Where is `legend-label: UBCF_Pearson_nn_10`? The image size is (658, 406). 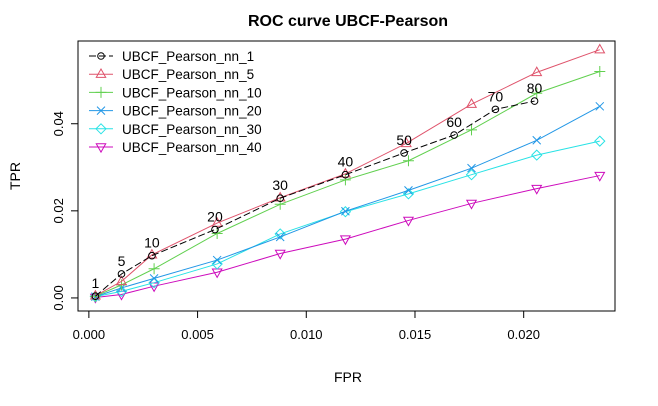
legend-label: UBCF_Pearson_nn_10 is located at coordinates (192, 92).